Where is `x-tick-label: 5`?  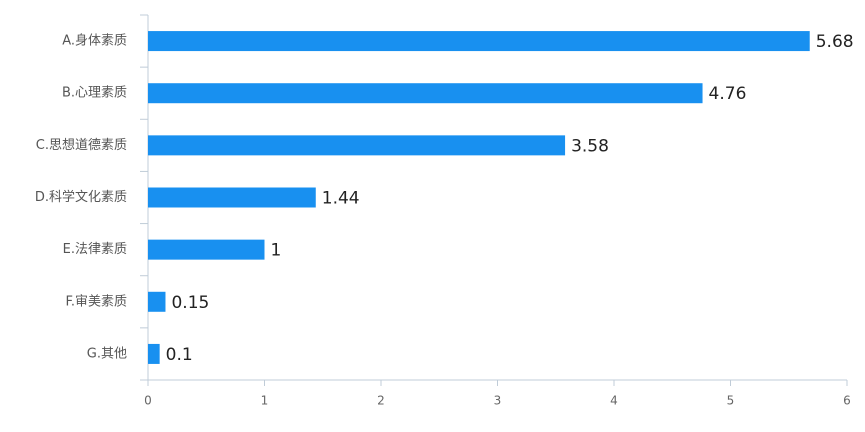
x-tick-label: 5 is located at coordinates (731, 401).